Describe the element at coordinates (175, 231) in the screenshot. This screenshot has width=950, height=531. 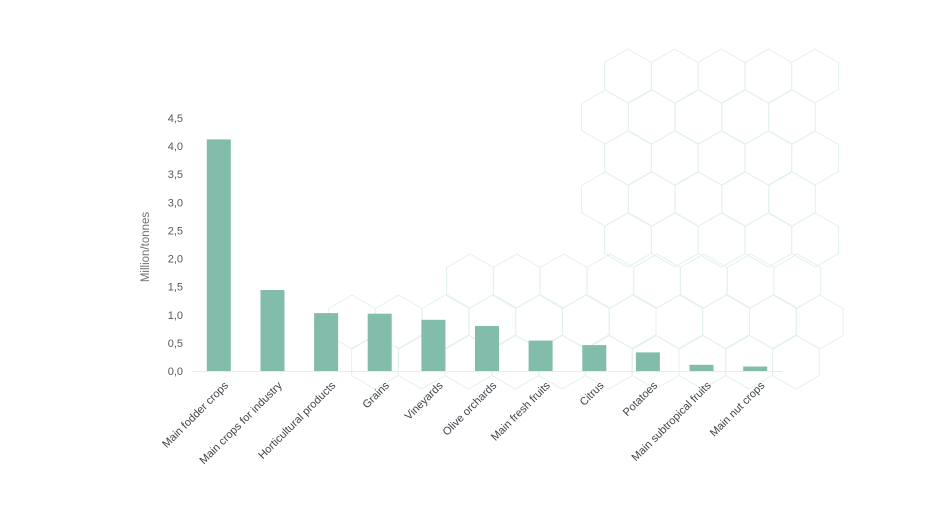
I see `y-tick-label: 2,5` at that location.